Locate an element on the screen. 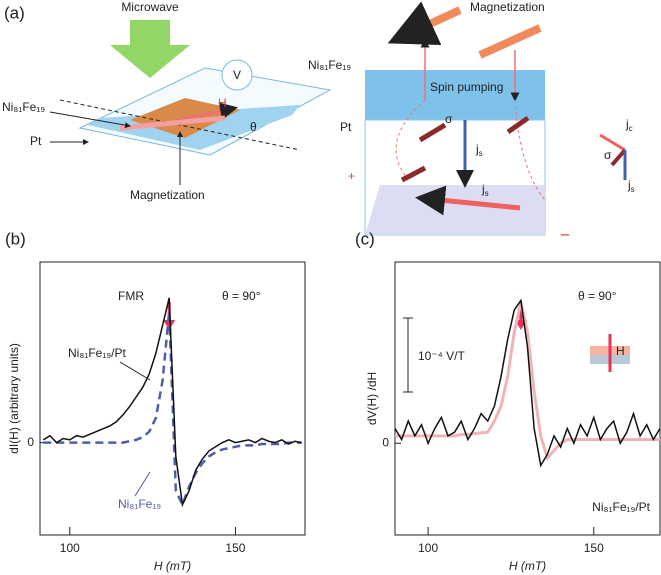 This screenshot has width=661, height=575. label: Microwave is located at coordinates (150, 7).